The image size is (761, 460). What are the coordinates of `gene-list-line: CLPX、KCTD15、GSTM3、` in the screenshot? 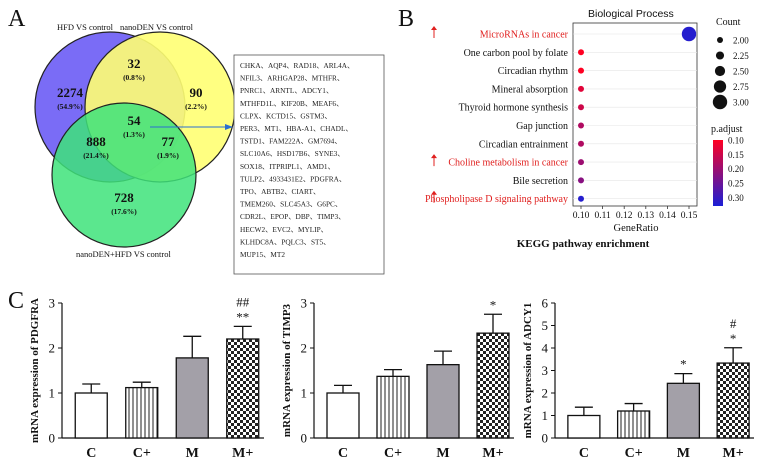 It's located at (286, 115).